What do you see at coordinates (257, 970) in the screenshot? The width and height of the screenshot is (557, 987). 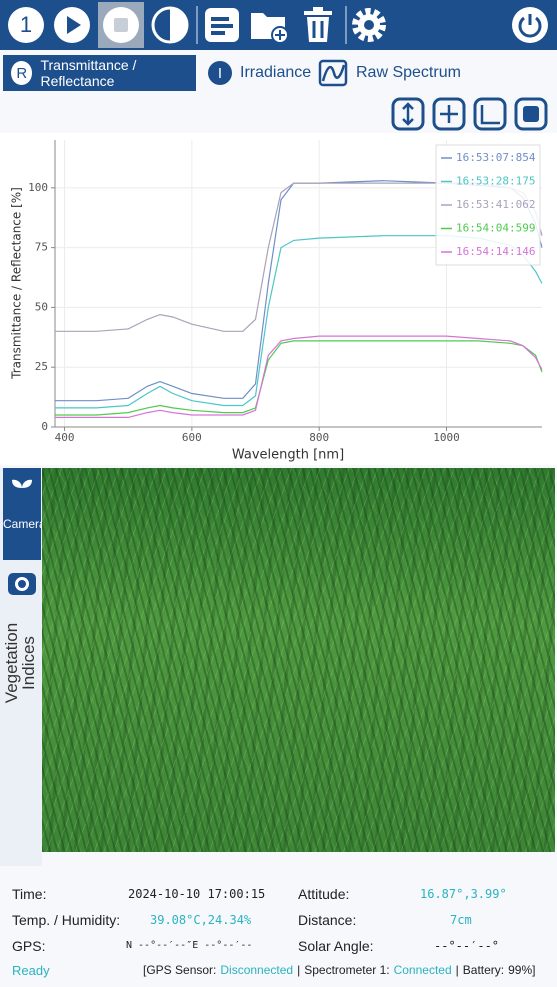 I see `status-part: Disconnected` at bounding box center [257, 970].